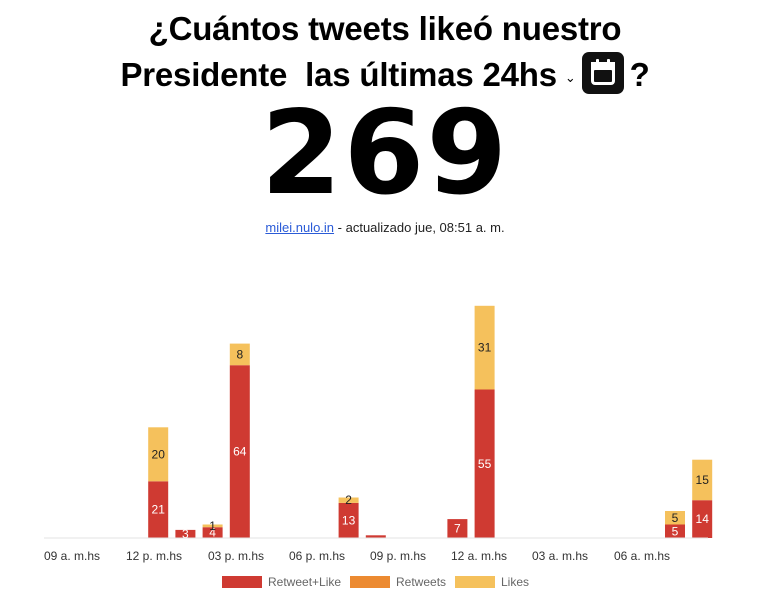  What do you see at coordinates (398, 556) in the screenshot?
I see `x-tick-label: 09 p. m.hs` at bounding box center [398, 556].